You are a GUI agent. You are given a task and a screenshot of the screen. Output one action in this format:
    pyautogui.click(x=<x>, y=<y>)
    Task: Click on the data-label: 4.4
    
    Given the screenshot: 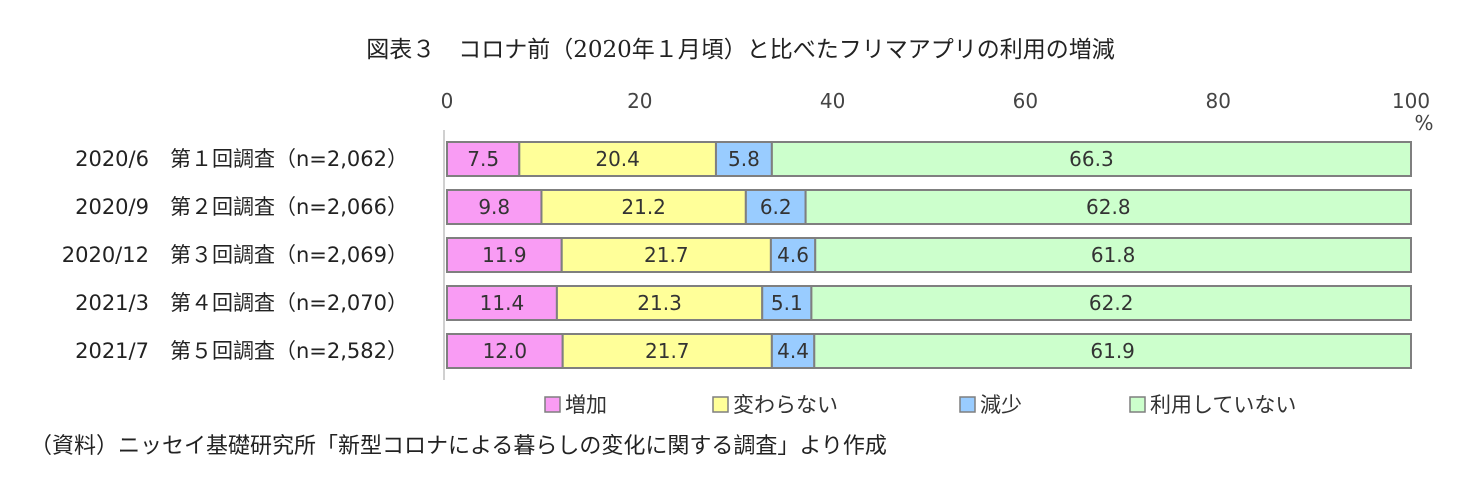 What is the action you would take?
    pyautogui.click(x=793, y=351)
    